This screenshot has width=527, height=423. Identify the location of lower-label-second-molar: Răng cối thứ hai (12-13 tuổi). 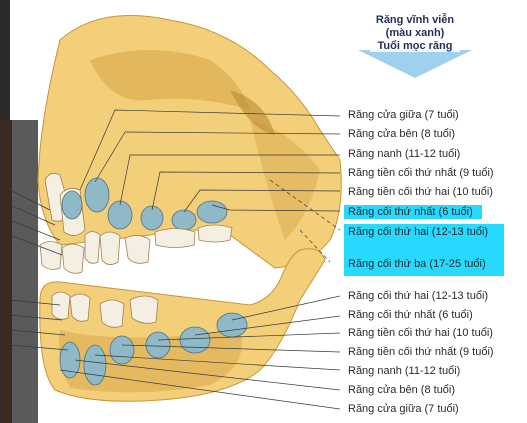
(418, 296).